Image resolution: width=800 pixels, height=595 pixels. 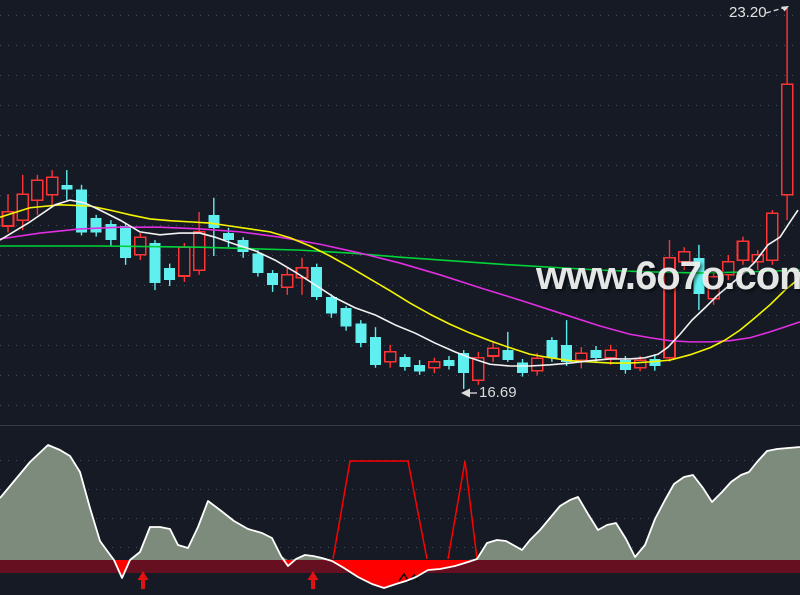 What do you see at coordinates (400, 574) in the screenshot?
I see `oversold-red-fill` at bounding box center [400, 574].